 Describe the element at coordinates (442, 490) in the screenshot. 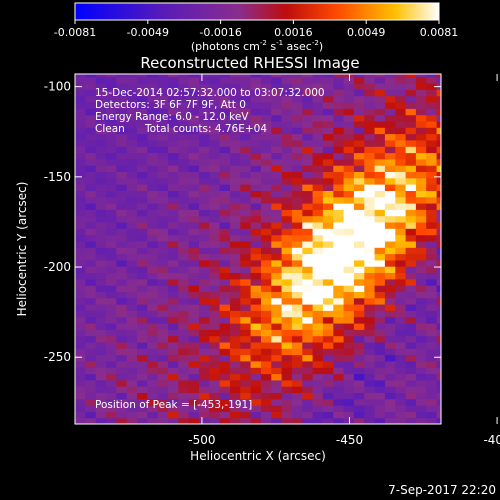

I see `footer-timestamp: 7-Sep-2017 22:20` at that location.